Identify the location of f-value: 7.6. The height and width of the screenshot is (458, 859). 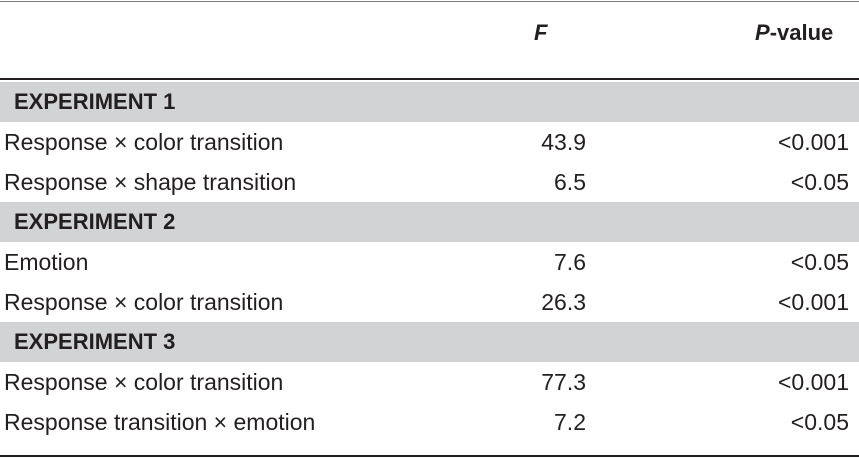
(570, 262).